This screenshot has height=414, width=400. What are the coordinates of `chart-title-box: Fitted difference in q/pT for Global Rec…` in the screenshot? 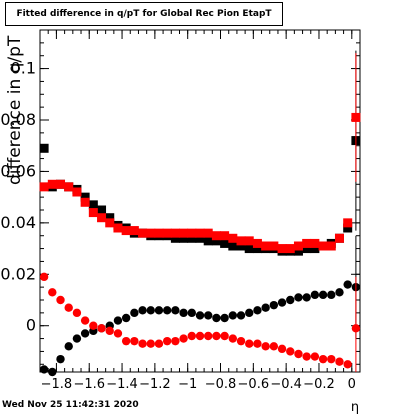 It's located at (144, 14).